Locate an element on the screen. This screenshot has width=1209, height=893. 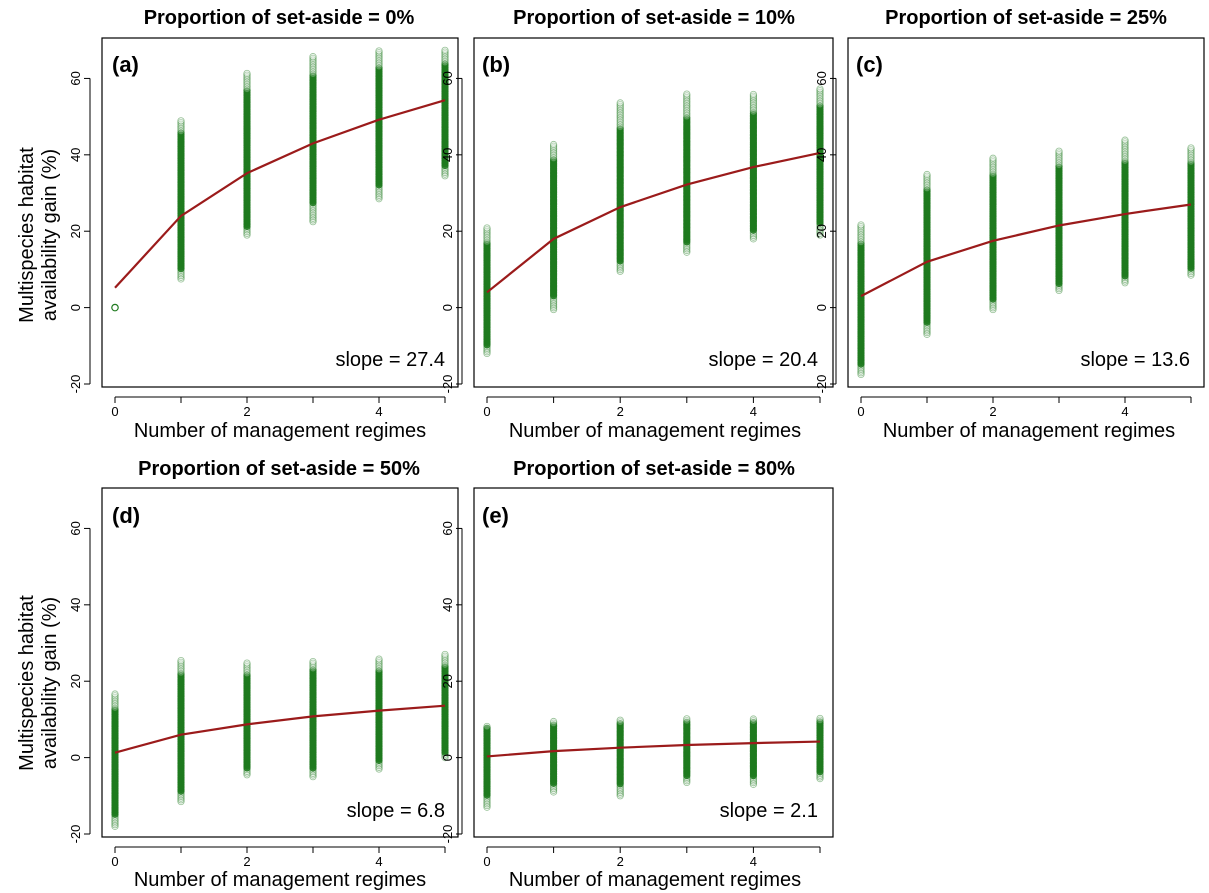
y-tick-label: 0 is located at coordinates (447, 307).